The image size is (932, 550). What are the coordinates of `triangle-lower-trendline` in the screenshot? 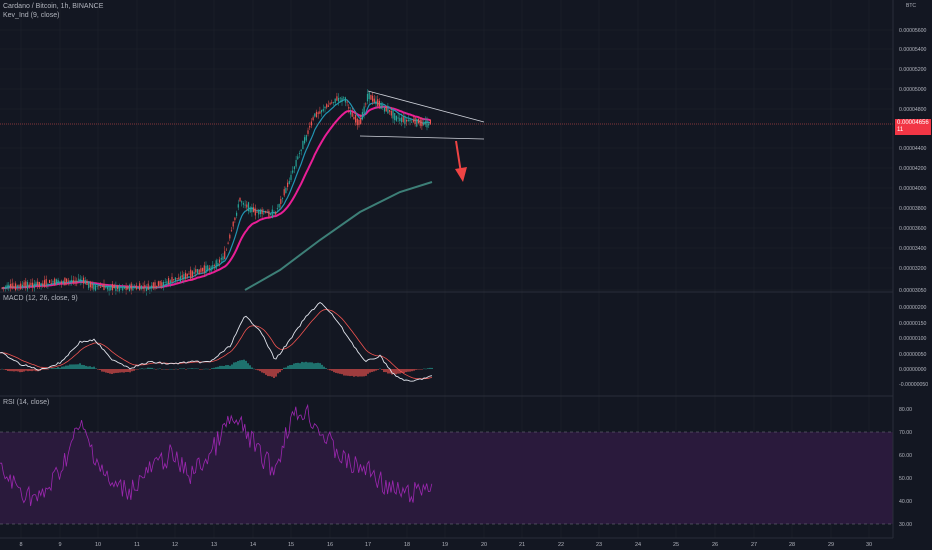 It's located at (422, 137).